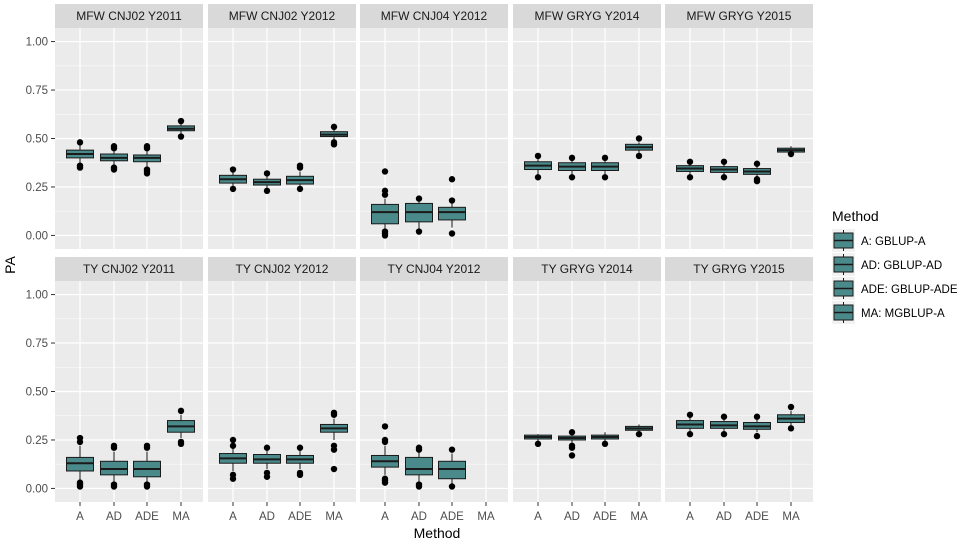 This screenshot has width=963, height=547. I want to click on facet-title: TY GRYG Y2014, so click(587, 269).